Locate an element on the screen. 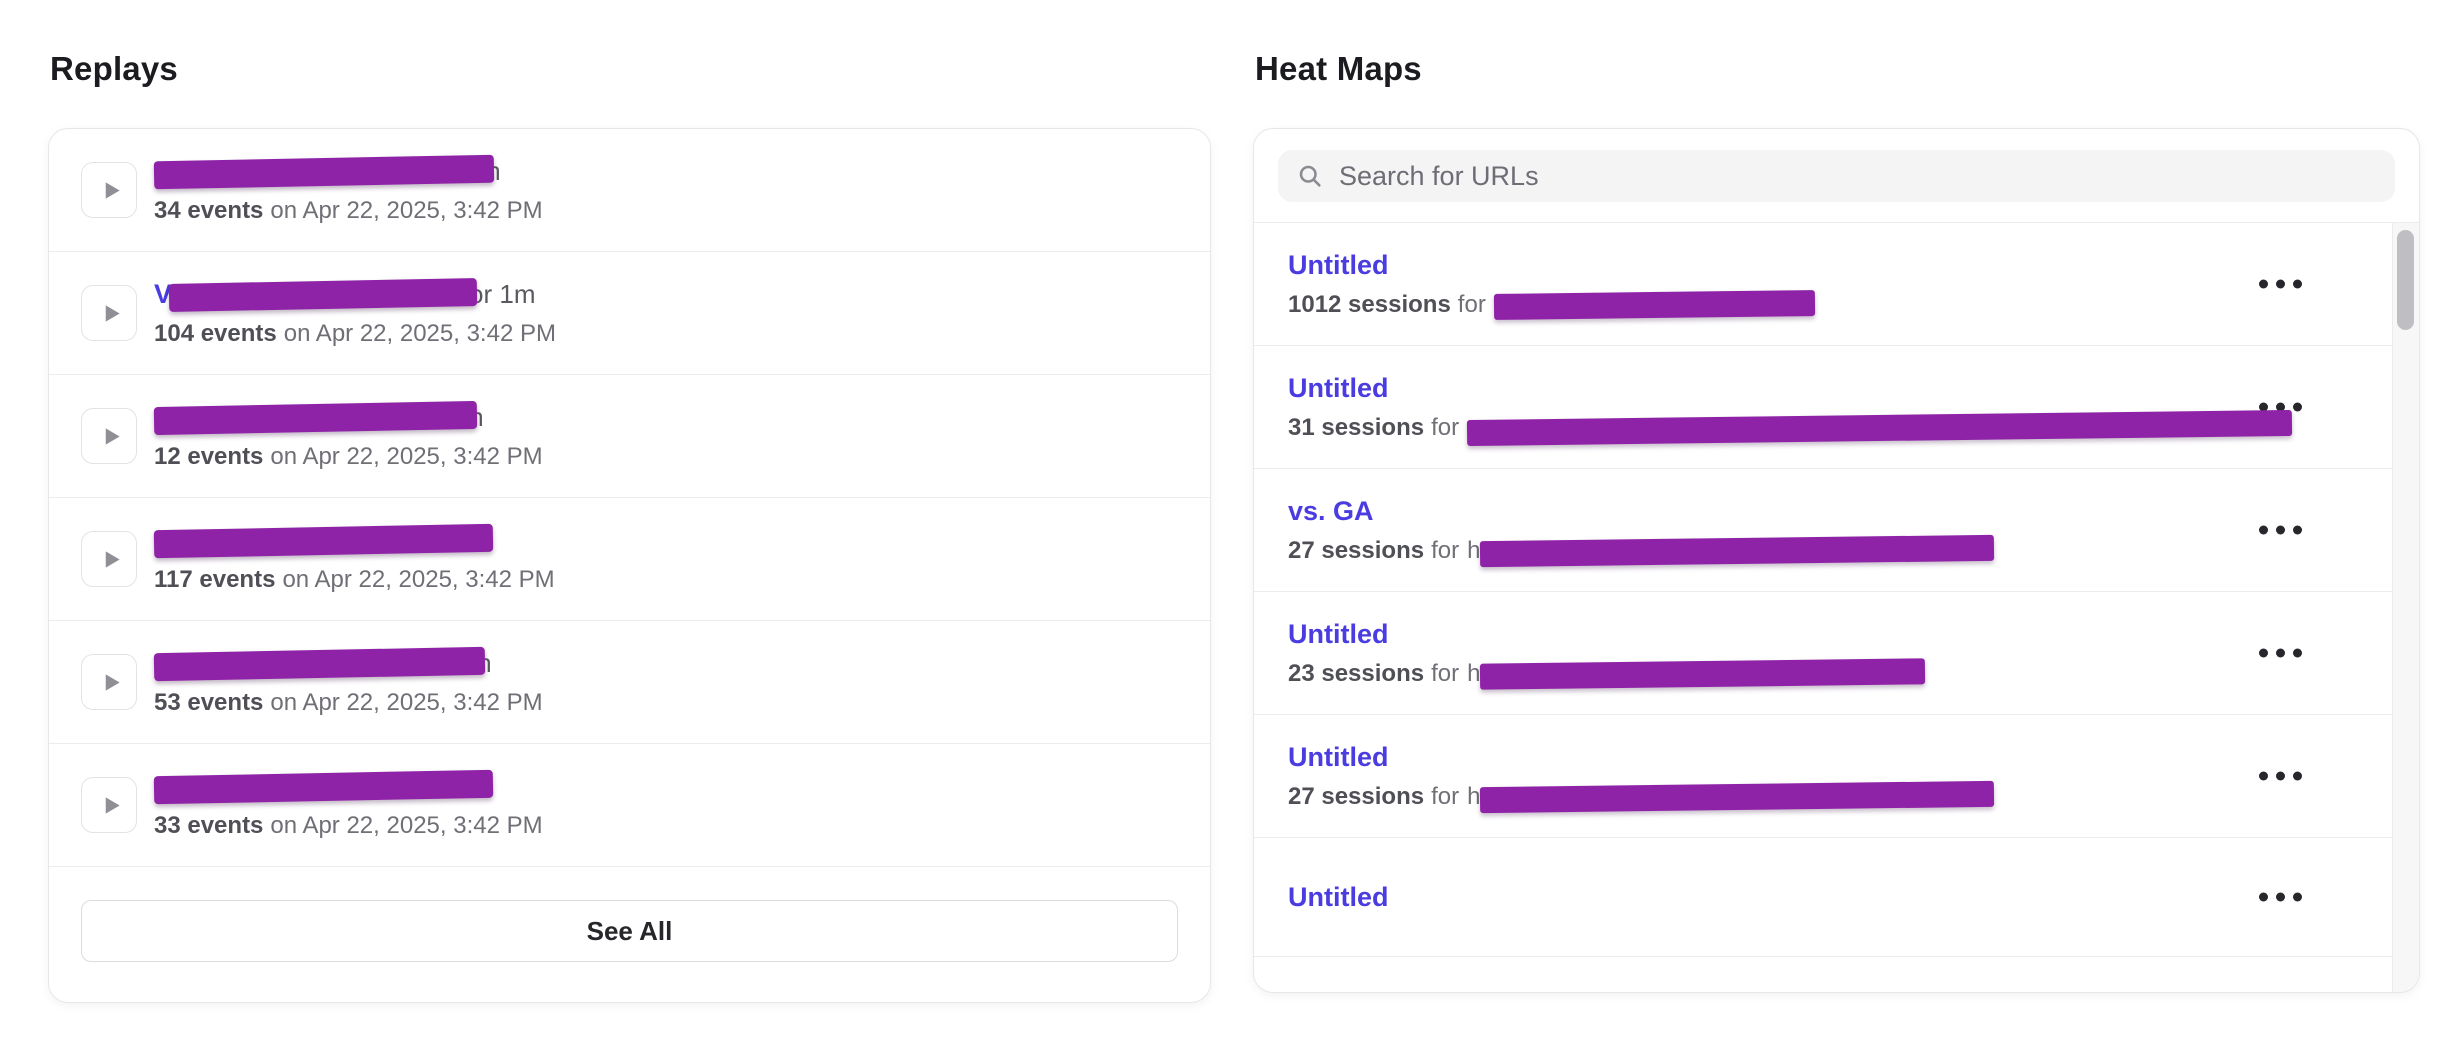 Image resolution: width=2460 pixels, height=1050 pixels. heatmap-title-link: vs. GA is located at coordinates (1331, 511).